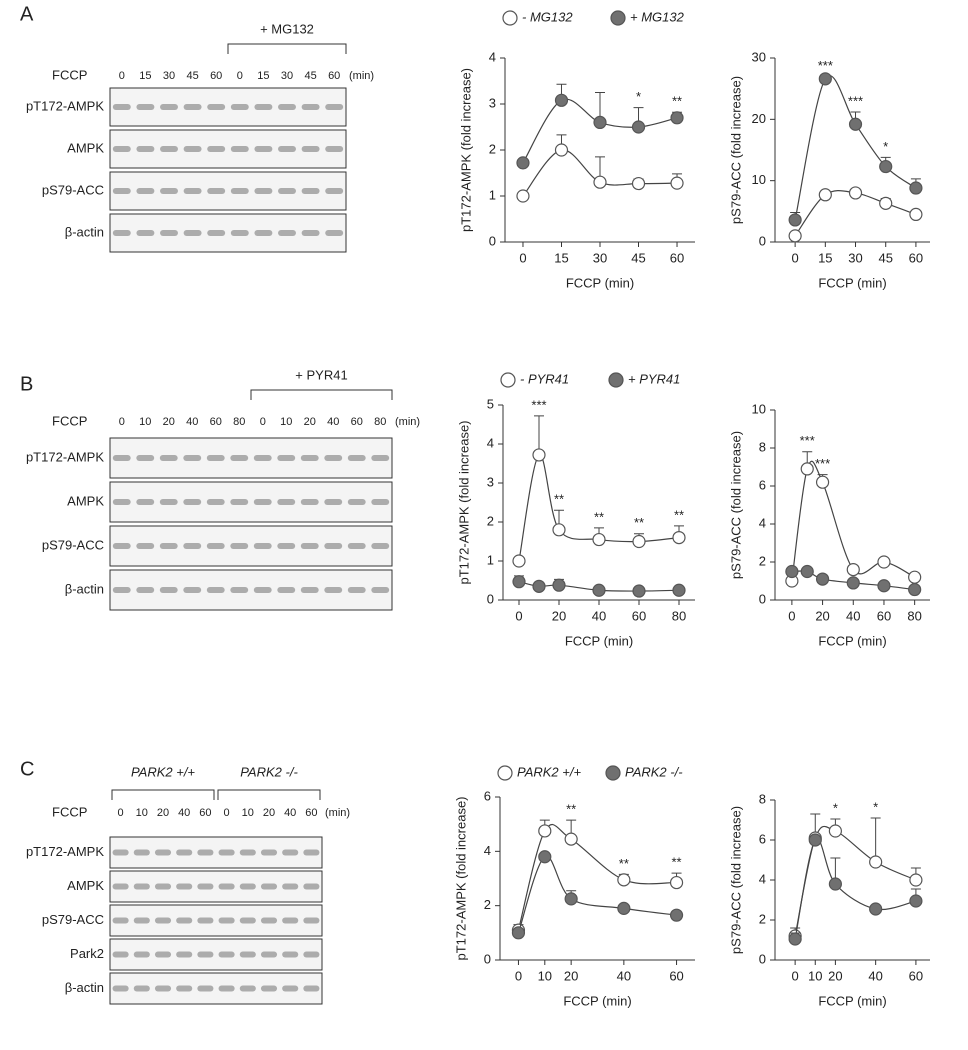  I want to click on y-tick-label: 1, so click(492, 194).